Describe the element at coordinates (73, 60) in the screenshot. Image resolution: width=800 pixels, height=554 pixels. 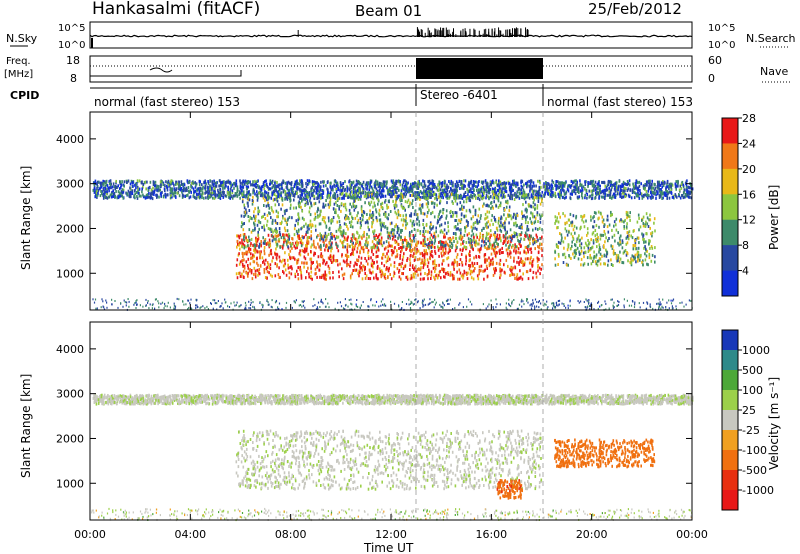
I see `freq-tick-top: 18` at that location.